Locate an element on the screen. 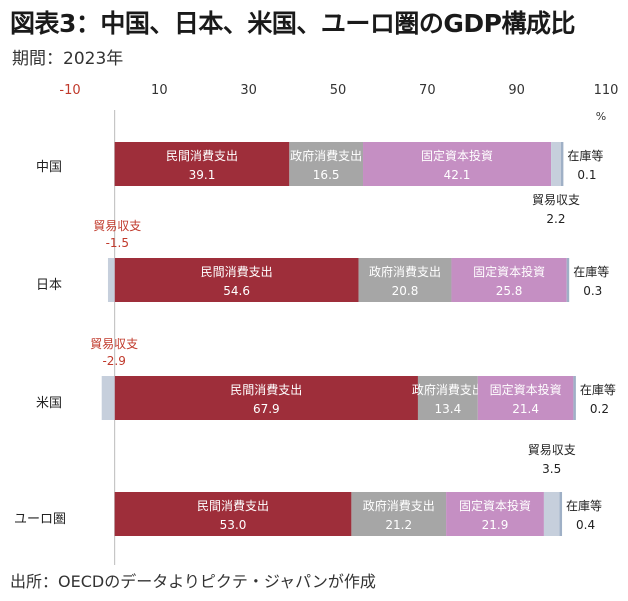  category-label: 中国 is located at coordinates (49, 167).